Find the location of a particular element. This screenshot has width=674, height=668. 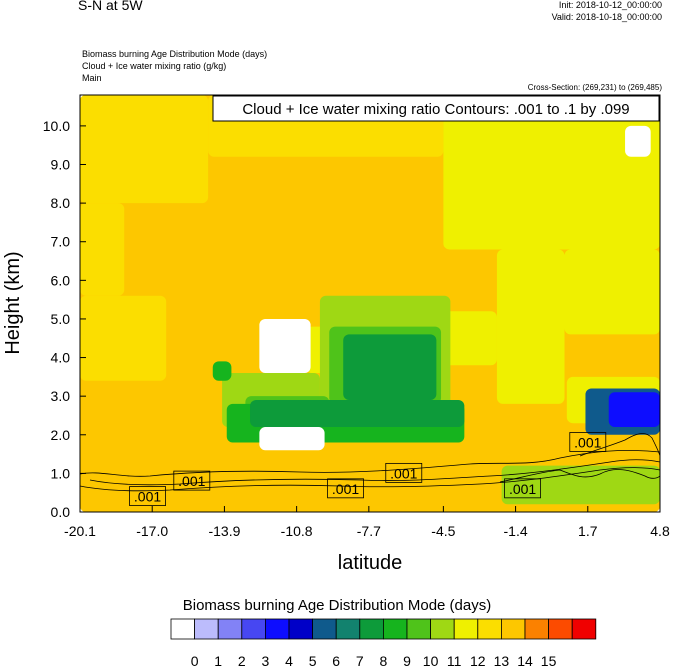

y-tick-label: 4.0 is located at coordinates (61, 358).